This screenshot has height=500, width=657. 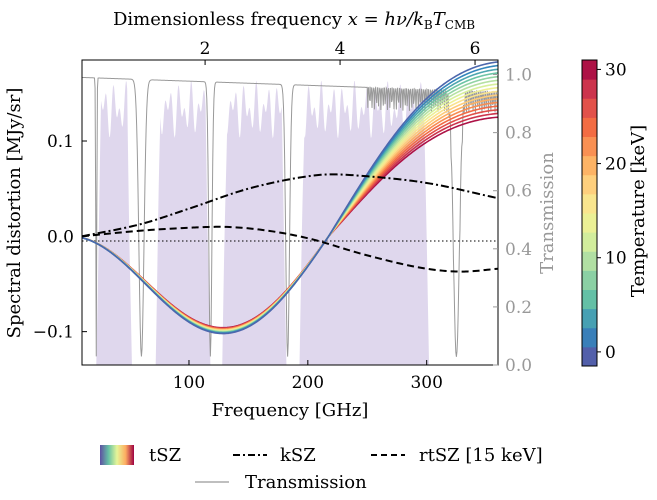 I want to click on y-axis-label: Spectral distortion [MJy/sr], so click(x=14, y=213).